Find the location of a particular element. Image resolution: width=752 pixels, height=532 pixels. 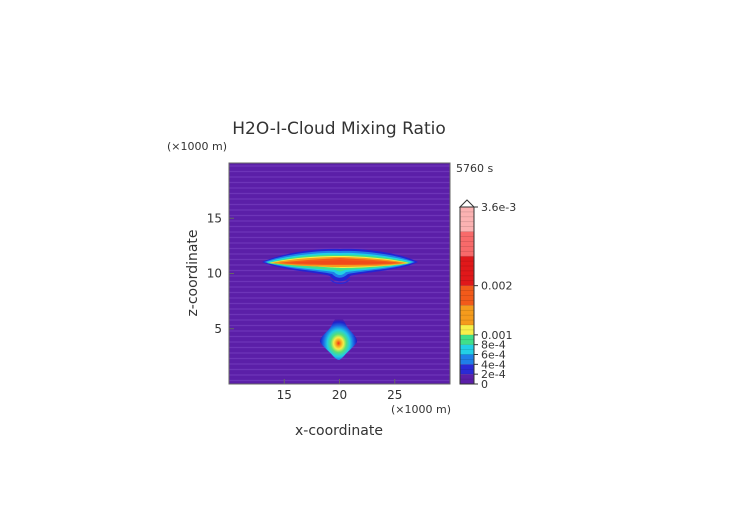

colorbar-label: 3.6e-3 is located at coordinates (498, 207).